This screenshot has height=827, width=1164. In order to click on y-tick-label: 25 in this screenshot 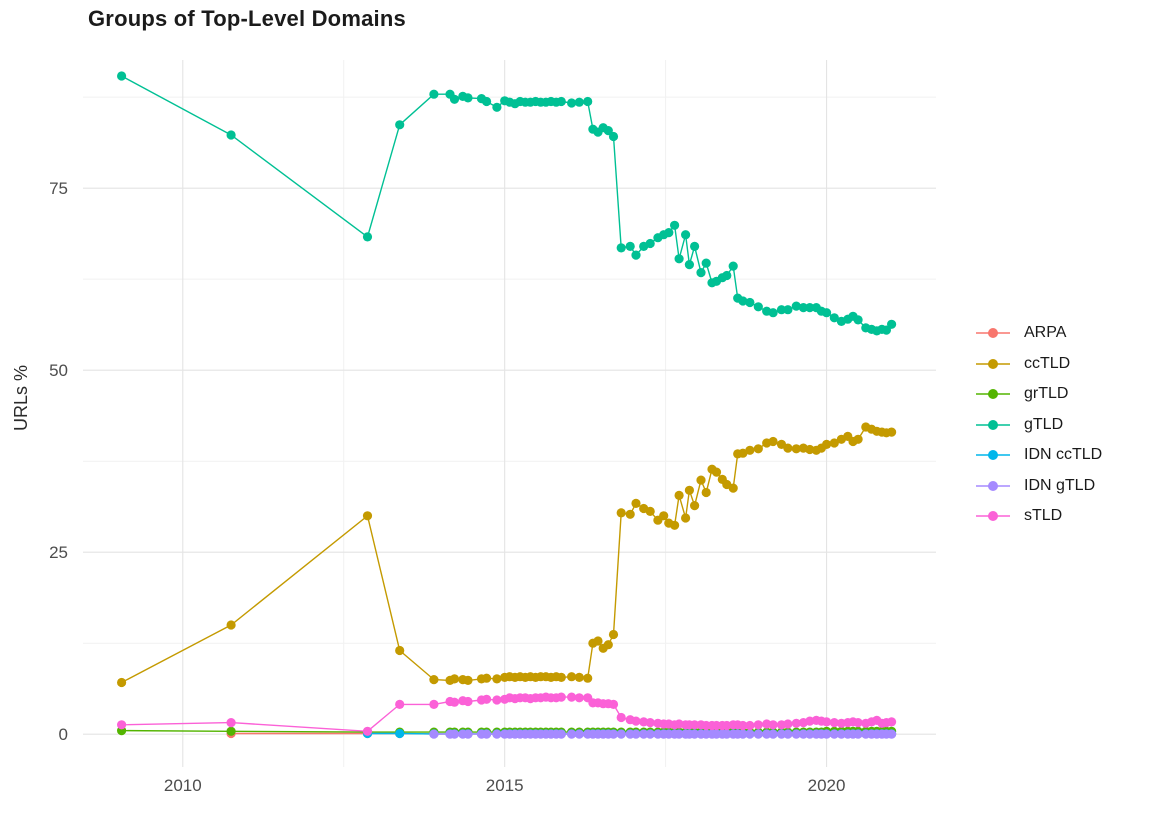, I will do `click(58, 552)`.